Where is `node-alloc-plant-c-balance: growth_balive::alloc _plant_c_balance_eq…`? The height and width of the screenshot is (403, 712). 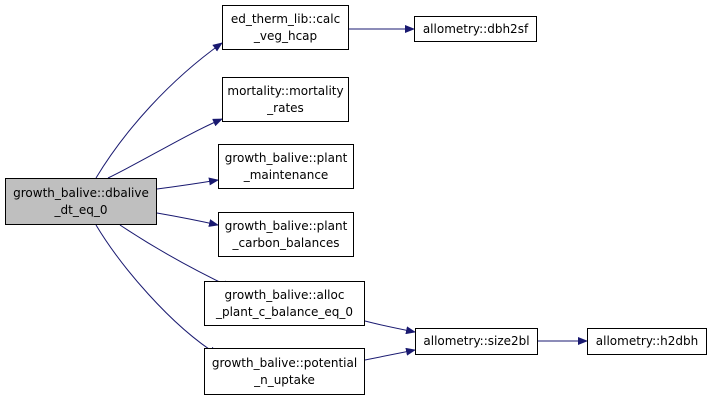
node-alloc-plant-c-balance: growth_balive::alloc _plant_c_balance_eq… is located at coordinates (284, 303).